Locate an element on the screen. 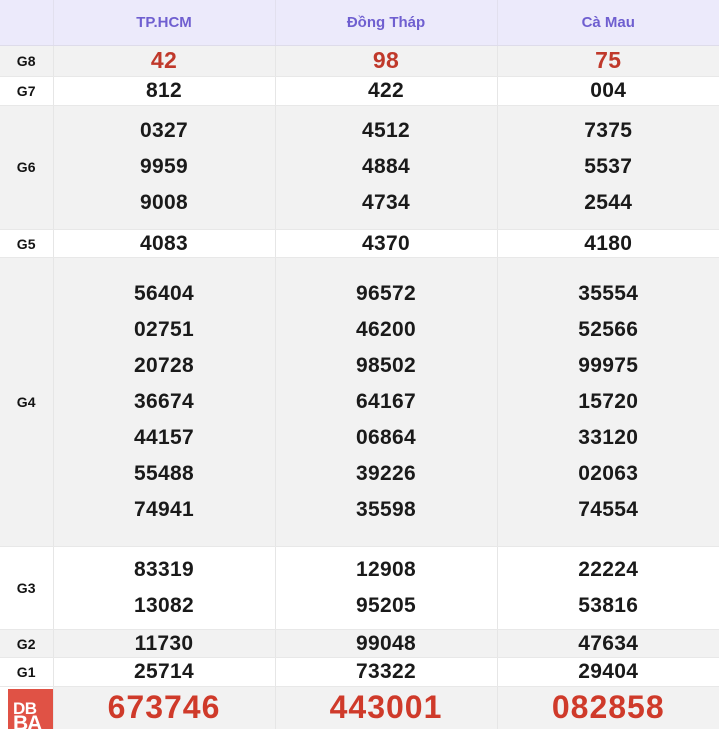 Image resolution: width=719 pixels, height=729 pixels. watermark-badge: DB BA is located at coordinates (30, 708).